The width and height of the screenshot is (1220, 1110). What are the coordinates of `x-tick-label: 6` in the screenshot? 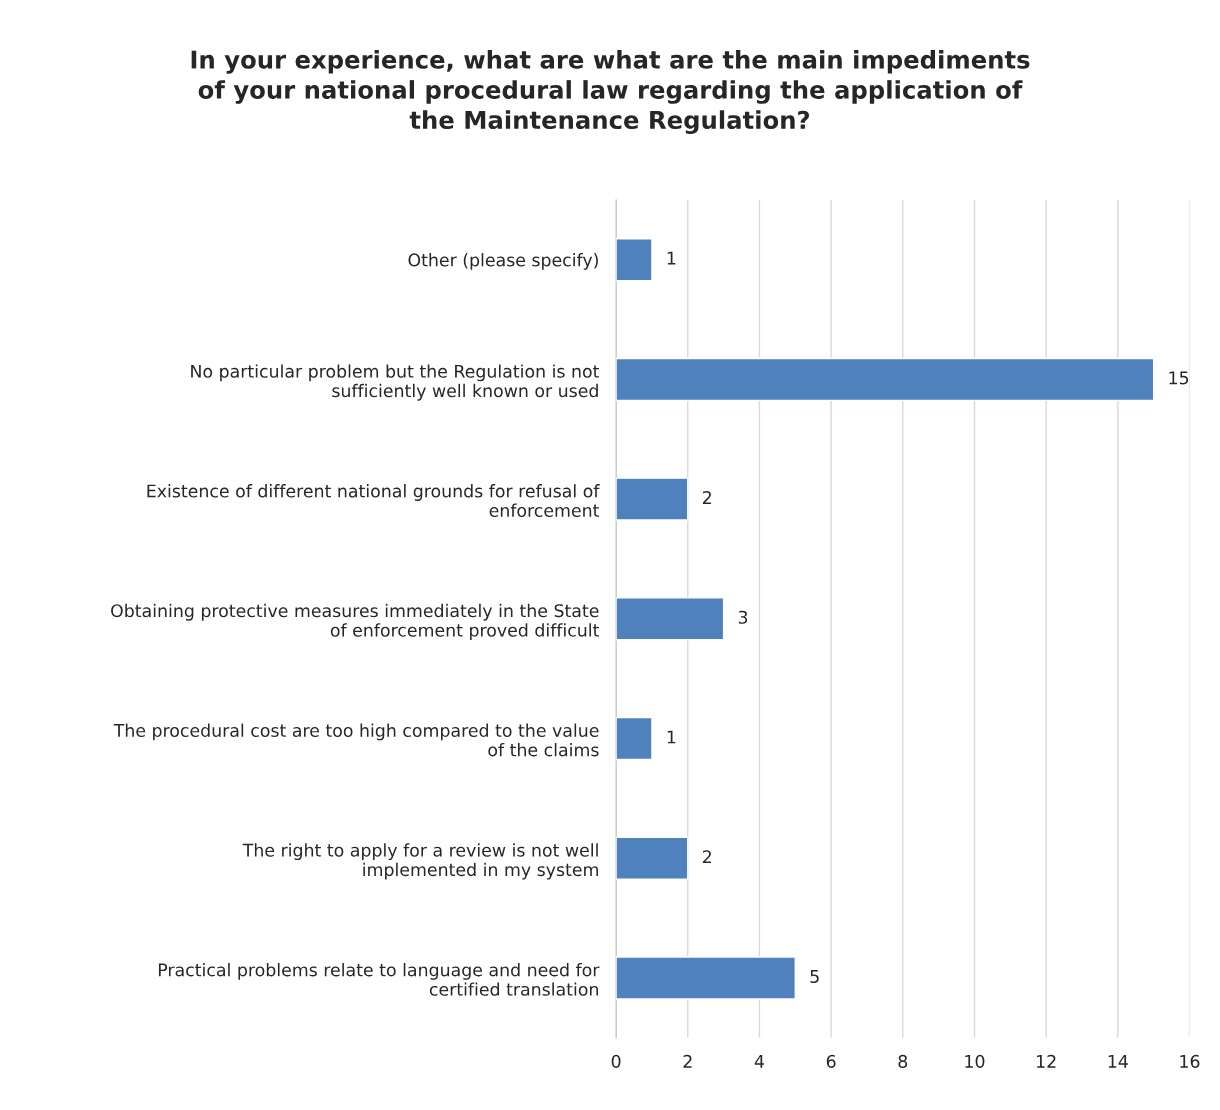 It's located at (831, 1061).